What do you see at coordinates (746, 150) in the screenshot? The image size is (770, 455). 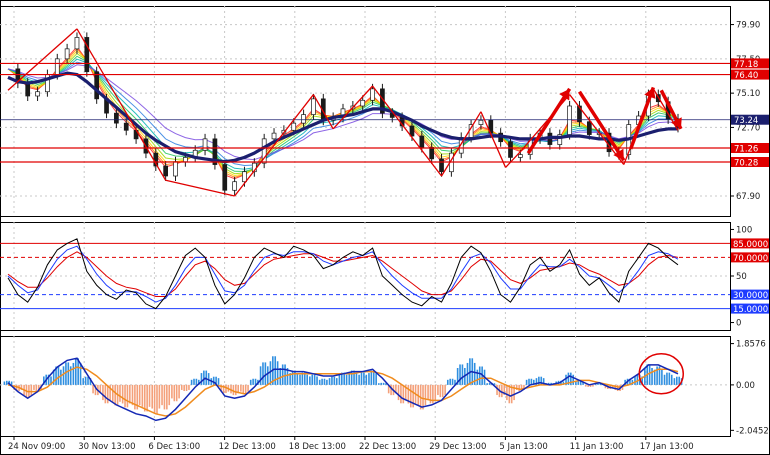 I see `level-tag-label: 71.26` at bounding box center [746, 150].